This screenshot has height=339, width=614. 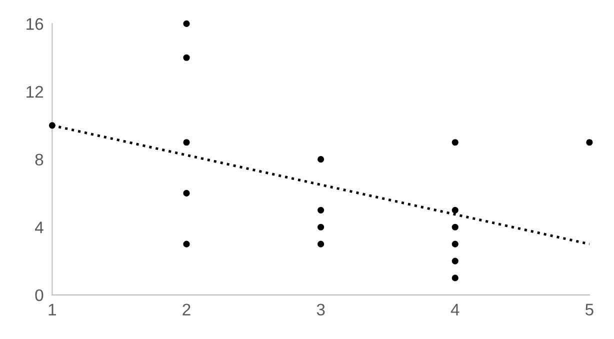 I want to click on x-tick-label: 4, so click(x=455, y=310).